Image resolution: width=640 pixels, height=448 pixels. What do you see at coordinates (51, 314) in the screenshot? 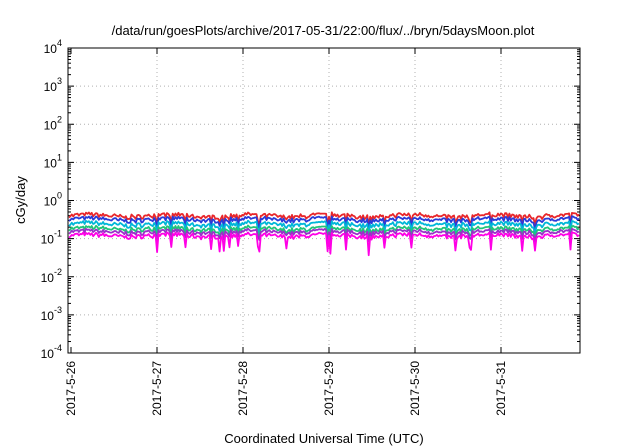
I see `y-tick-label: 10⁻³` at bounding box center [51, 314].